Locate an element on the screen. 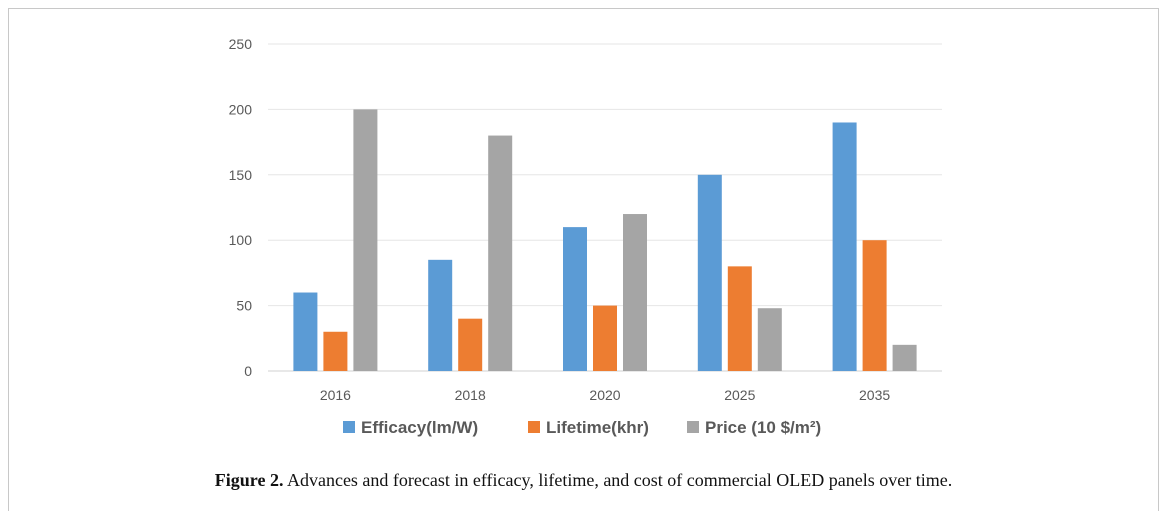  x-tick-labels: 2016 2018 2020 2025 2035 is located at coordinates (605, 395).